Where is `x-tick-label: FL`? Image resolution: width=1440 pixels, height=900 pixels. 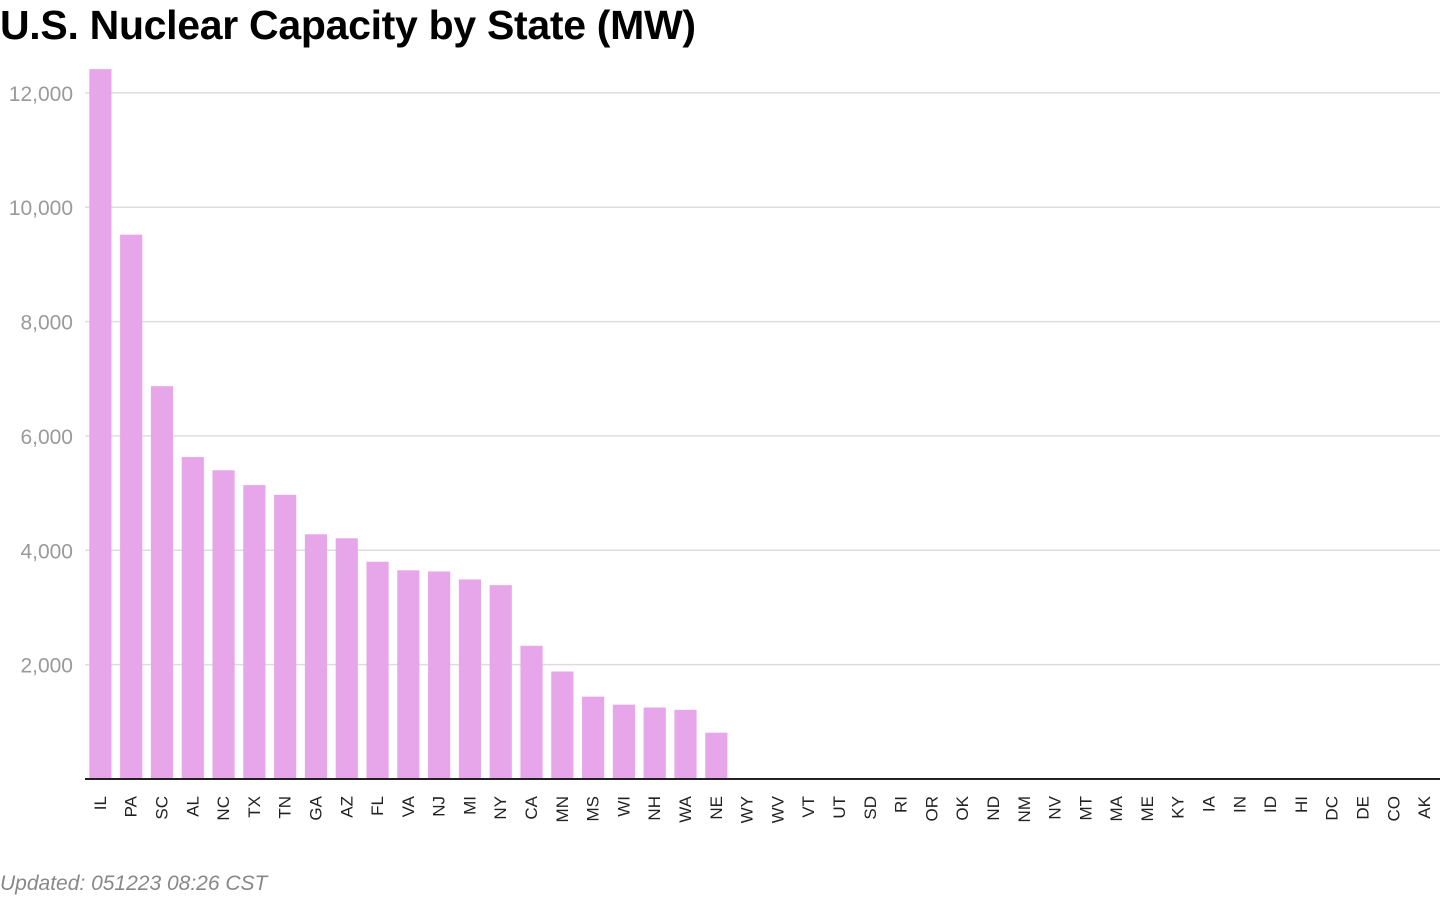 x-tick-label: FL is located at coordinates (377, 806).